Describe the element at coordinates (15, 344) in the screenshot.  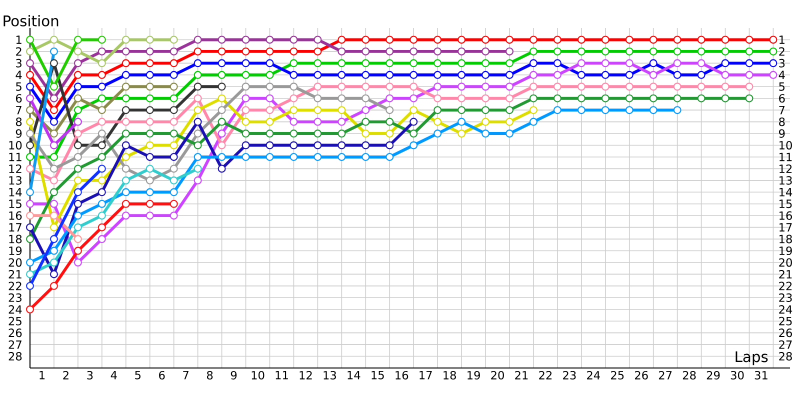
I see `y-tick-label: 27` at that location.